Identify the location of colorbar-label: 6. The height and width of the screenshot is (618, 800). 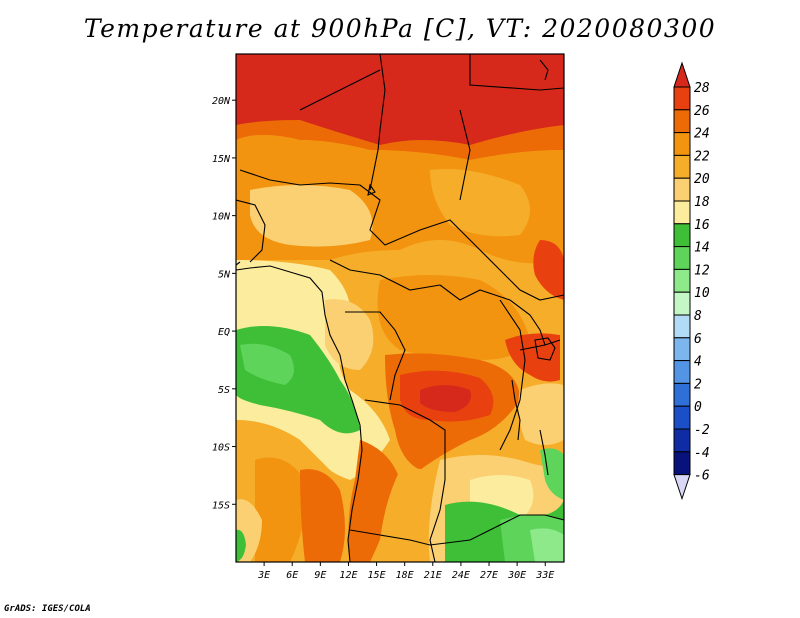
(698, 339).